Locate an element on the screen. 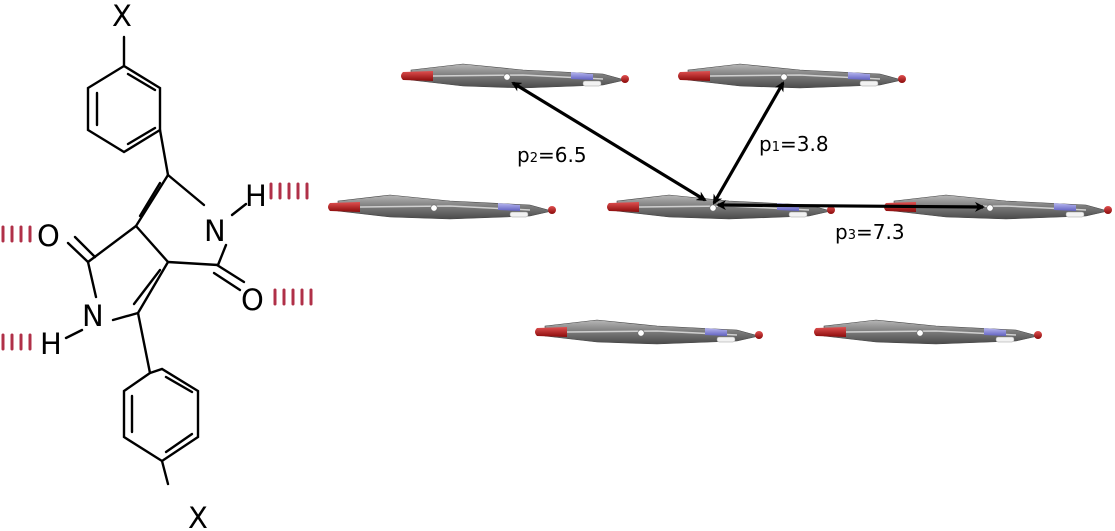 This screenshot has width=1115, height=531. bottom-phenyl-ring is located at coordinates (161, 426).